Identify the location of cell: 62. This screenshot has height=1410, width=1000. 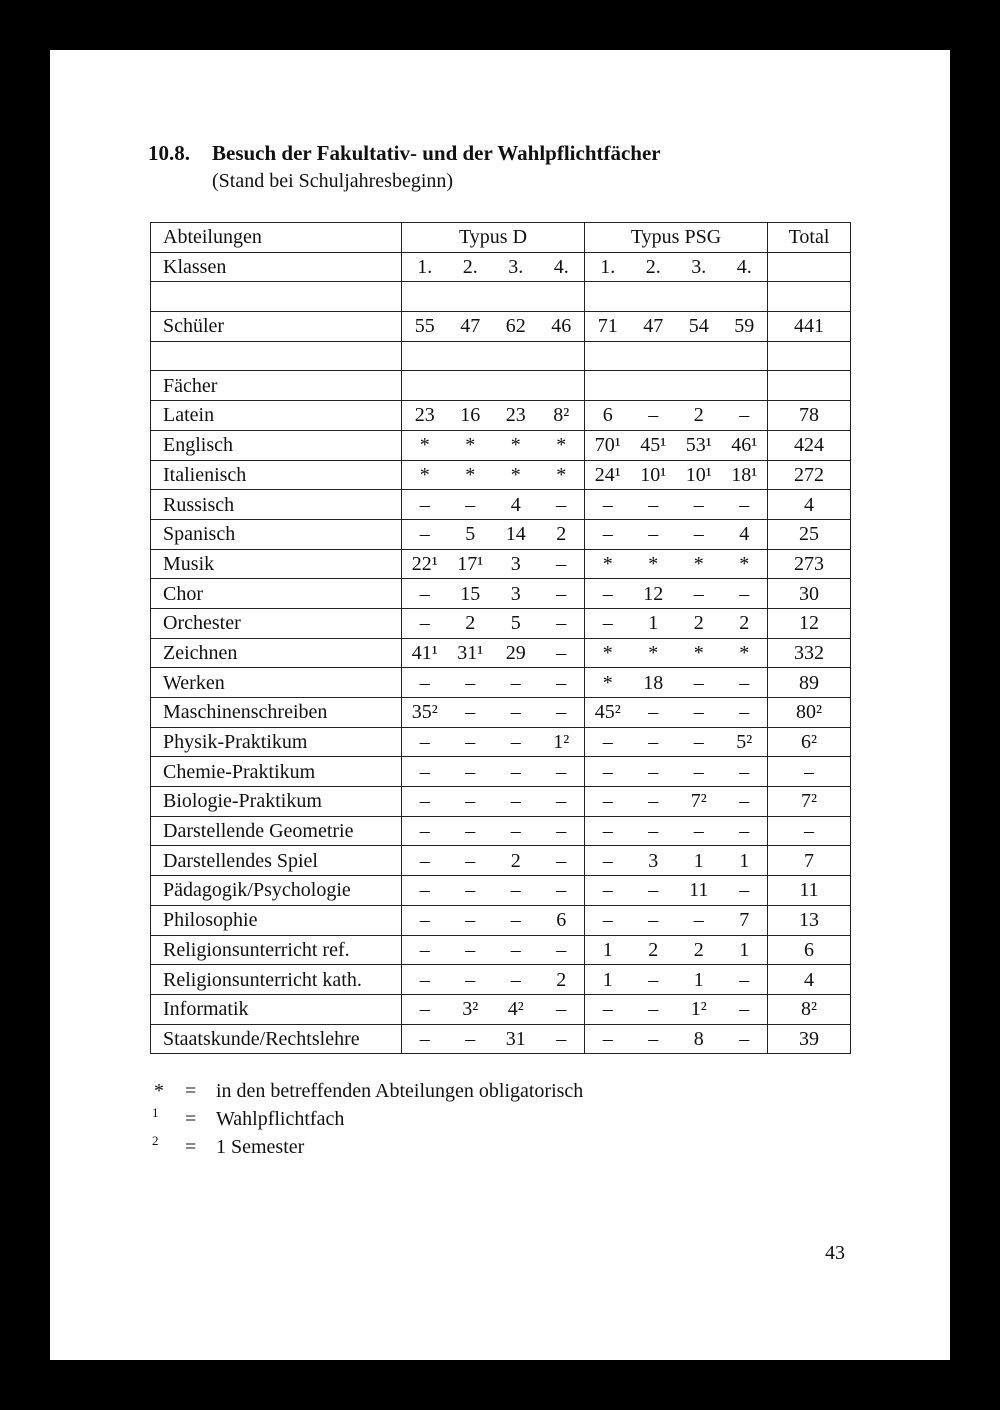
(516, 326).